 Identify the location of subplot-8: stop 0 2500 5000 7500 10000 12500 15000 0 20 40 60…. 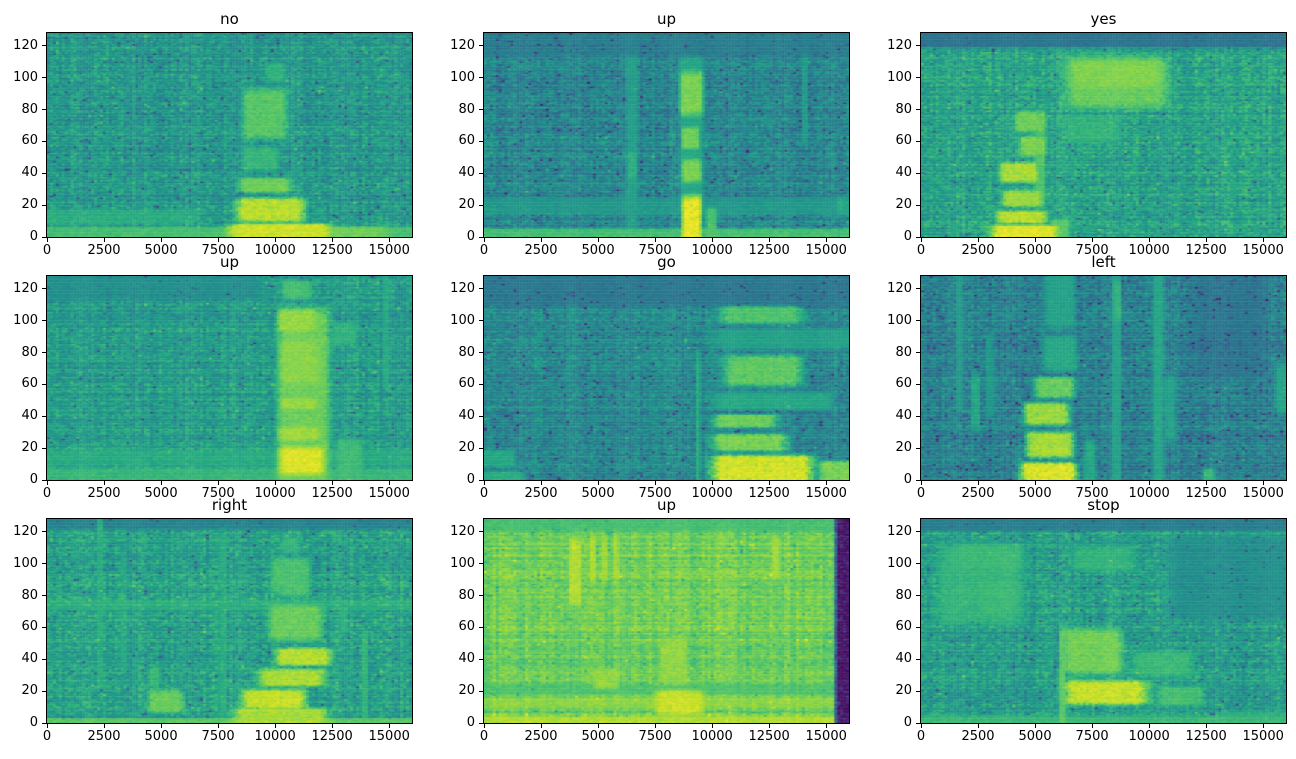
(1087, 620).